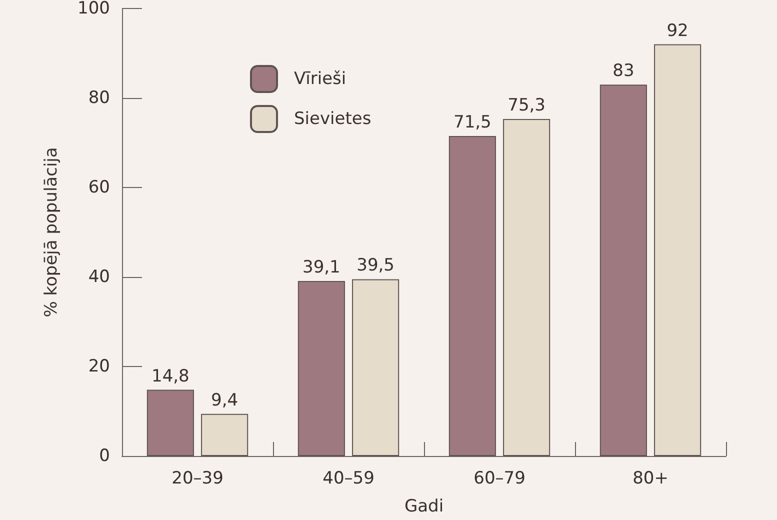 Image resolution: width=777 pixels, height=520 pixels. What do you see at coordinates (99, 277) in the screenshot?
I see `y-tick-label: 40` at bounding box center [99, 277].